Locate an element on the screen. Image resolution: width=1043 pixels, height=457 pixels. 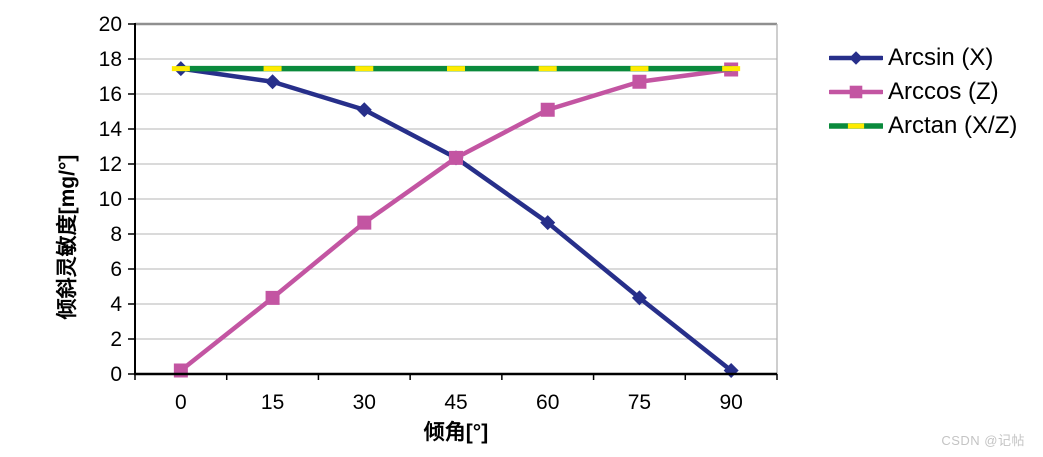
svg-text: 14 is located at coordinates (111, 129).